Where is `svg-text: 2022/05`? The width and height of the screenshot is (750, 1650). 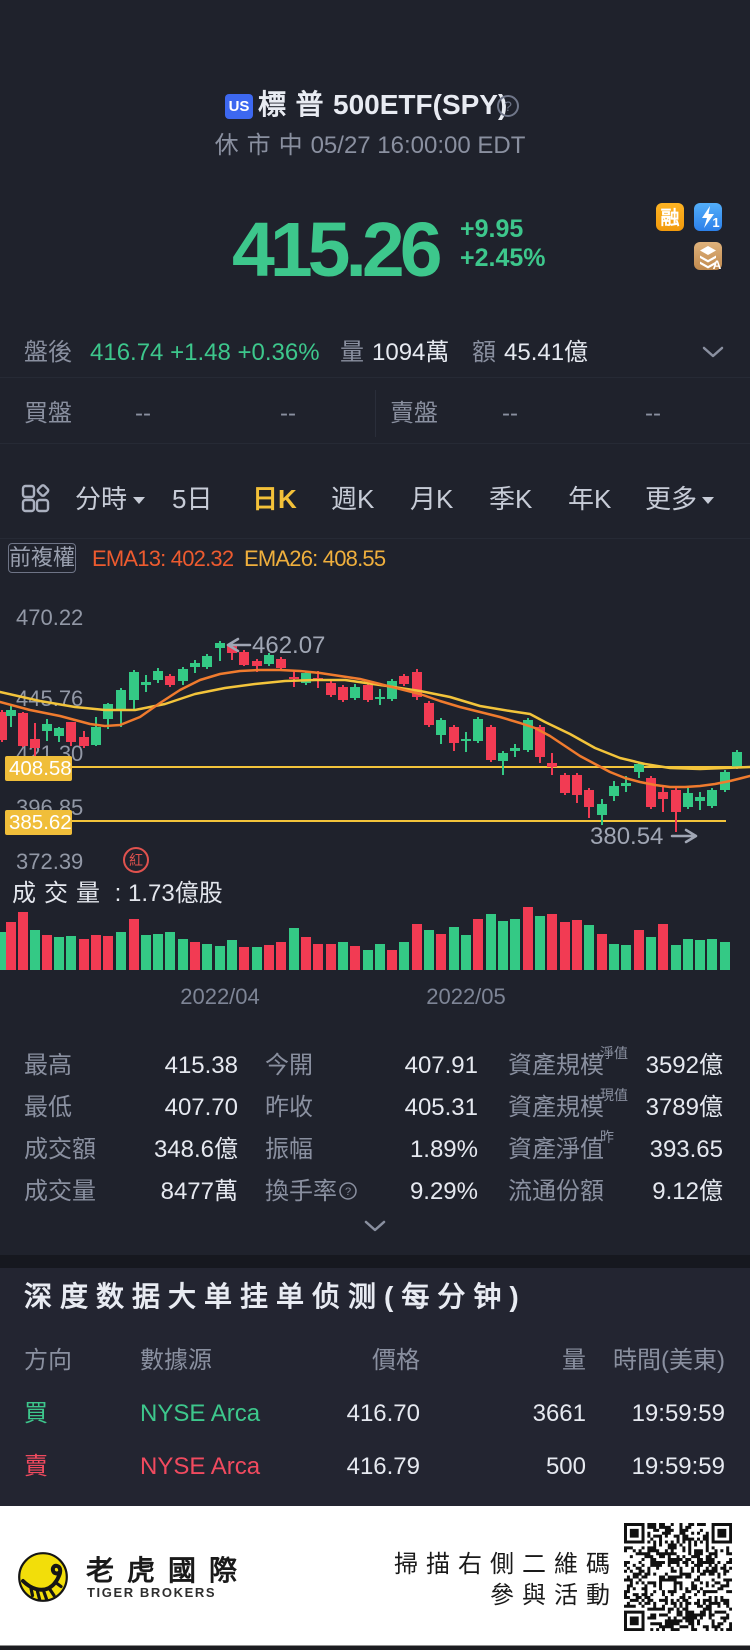 svg-text: 2022/05 is located at coordinates (466, 996).